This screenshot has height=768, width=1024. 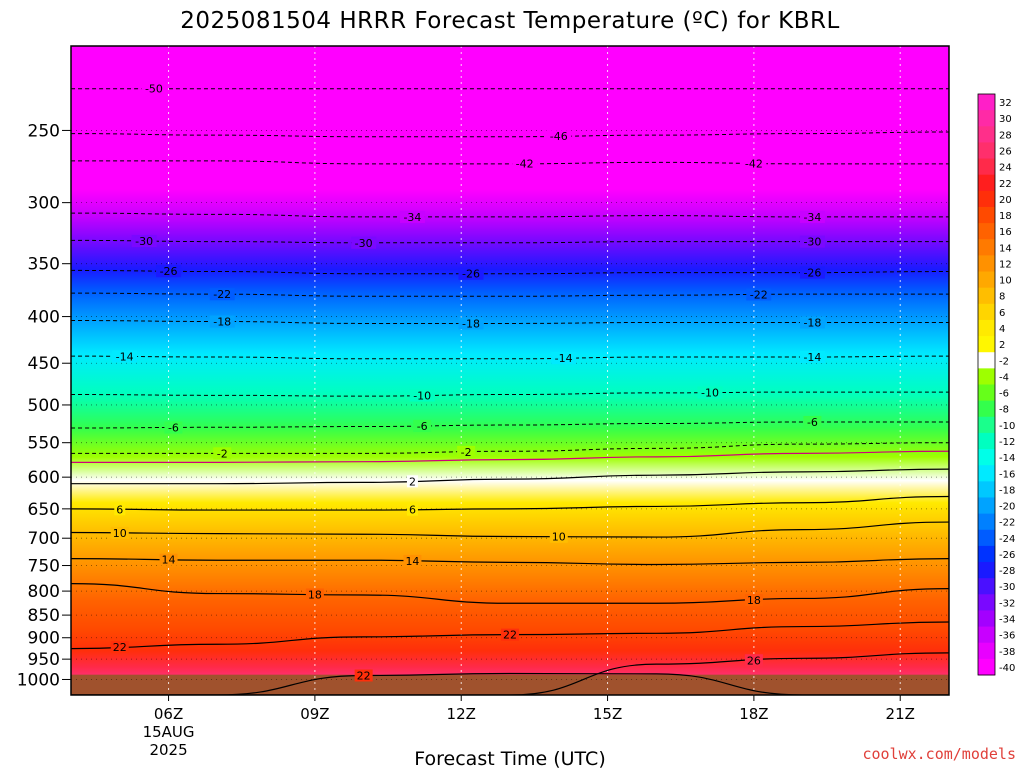 What do you see at coordinates (1007, 507) in the screenshot?
I see `colorbar-tick-label: -20` at bounding box center [1007, 507].